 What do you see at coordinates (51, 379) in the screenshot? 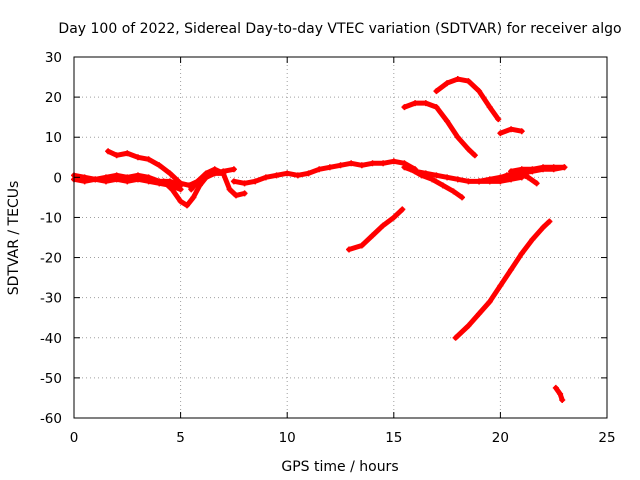
I see `y-tick-label: -50` at bounding box center [51, 379].